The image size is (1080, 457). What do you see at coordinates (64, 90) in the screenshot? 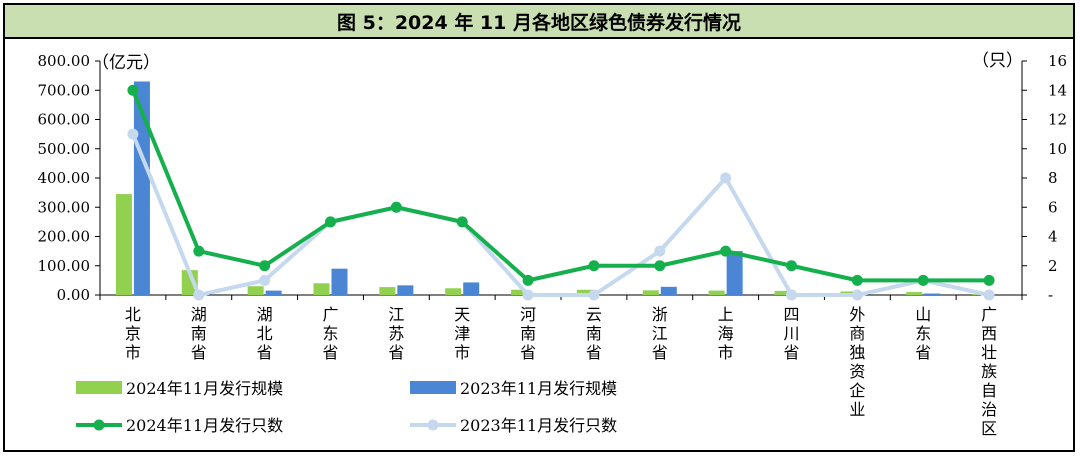
I see `left-tick-label: 700.00` at bounding box center [64, 90].